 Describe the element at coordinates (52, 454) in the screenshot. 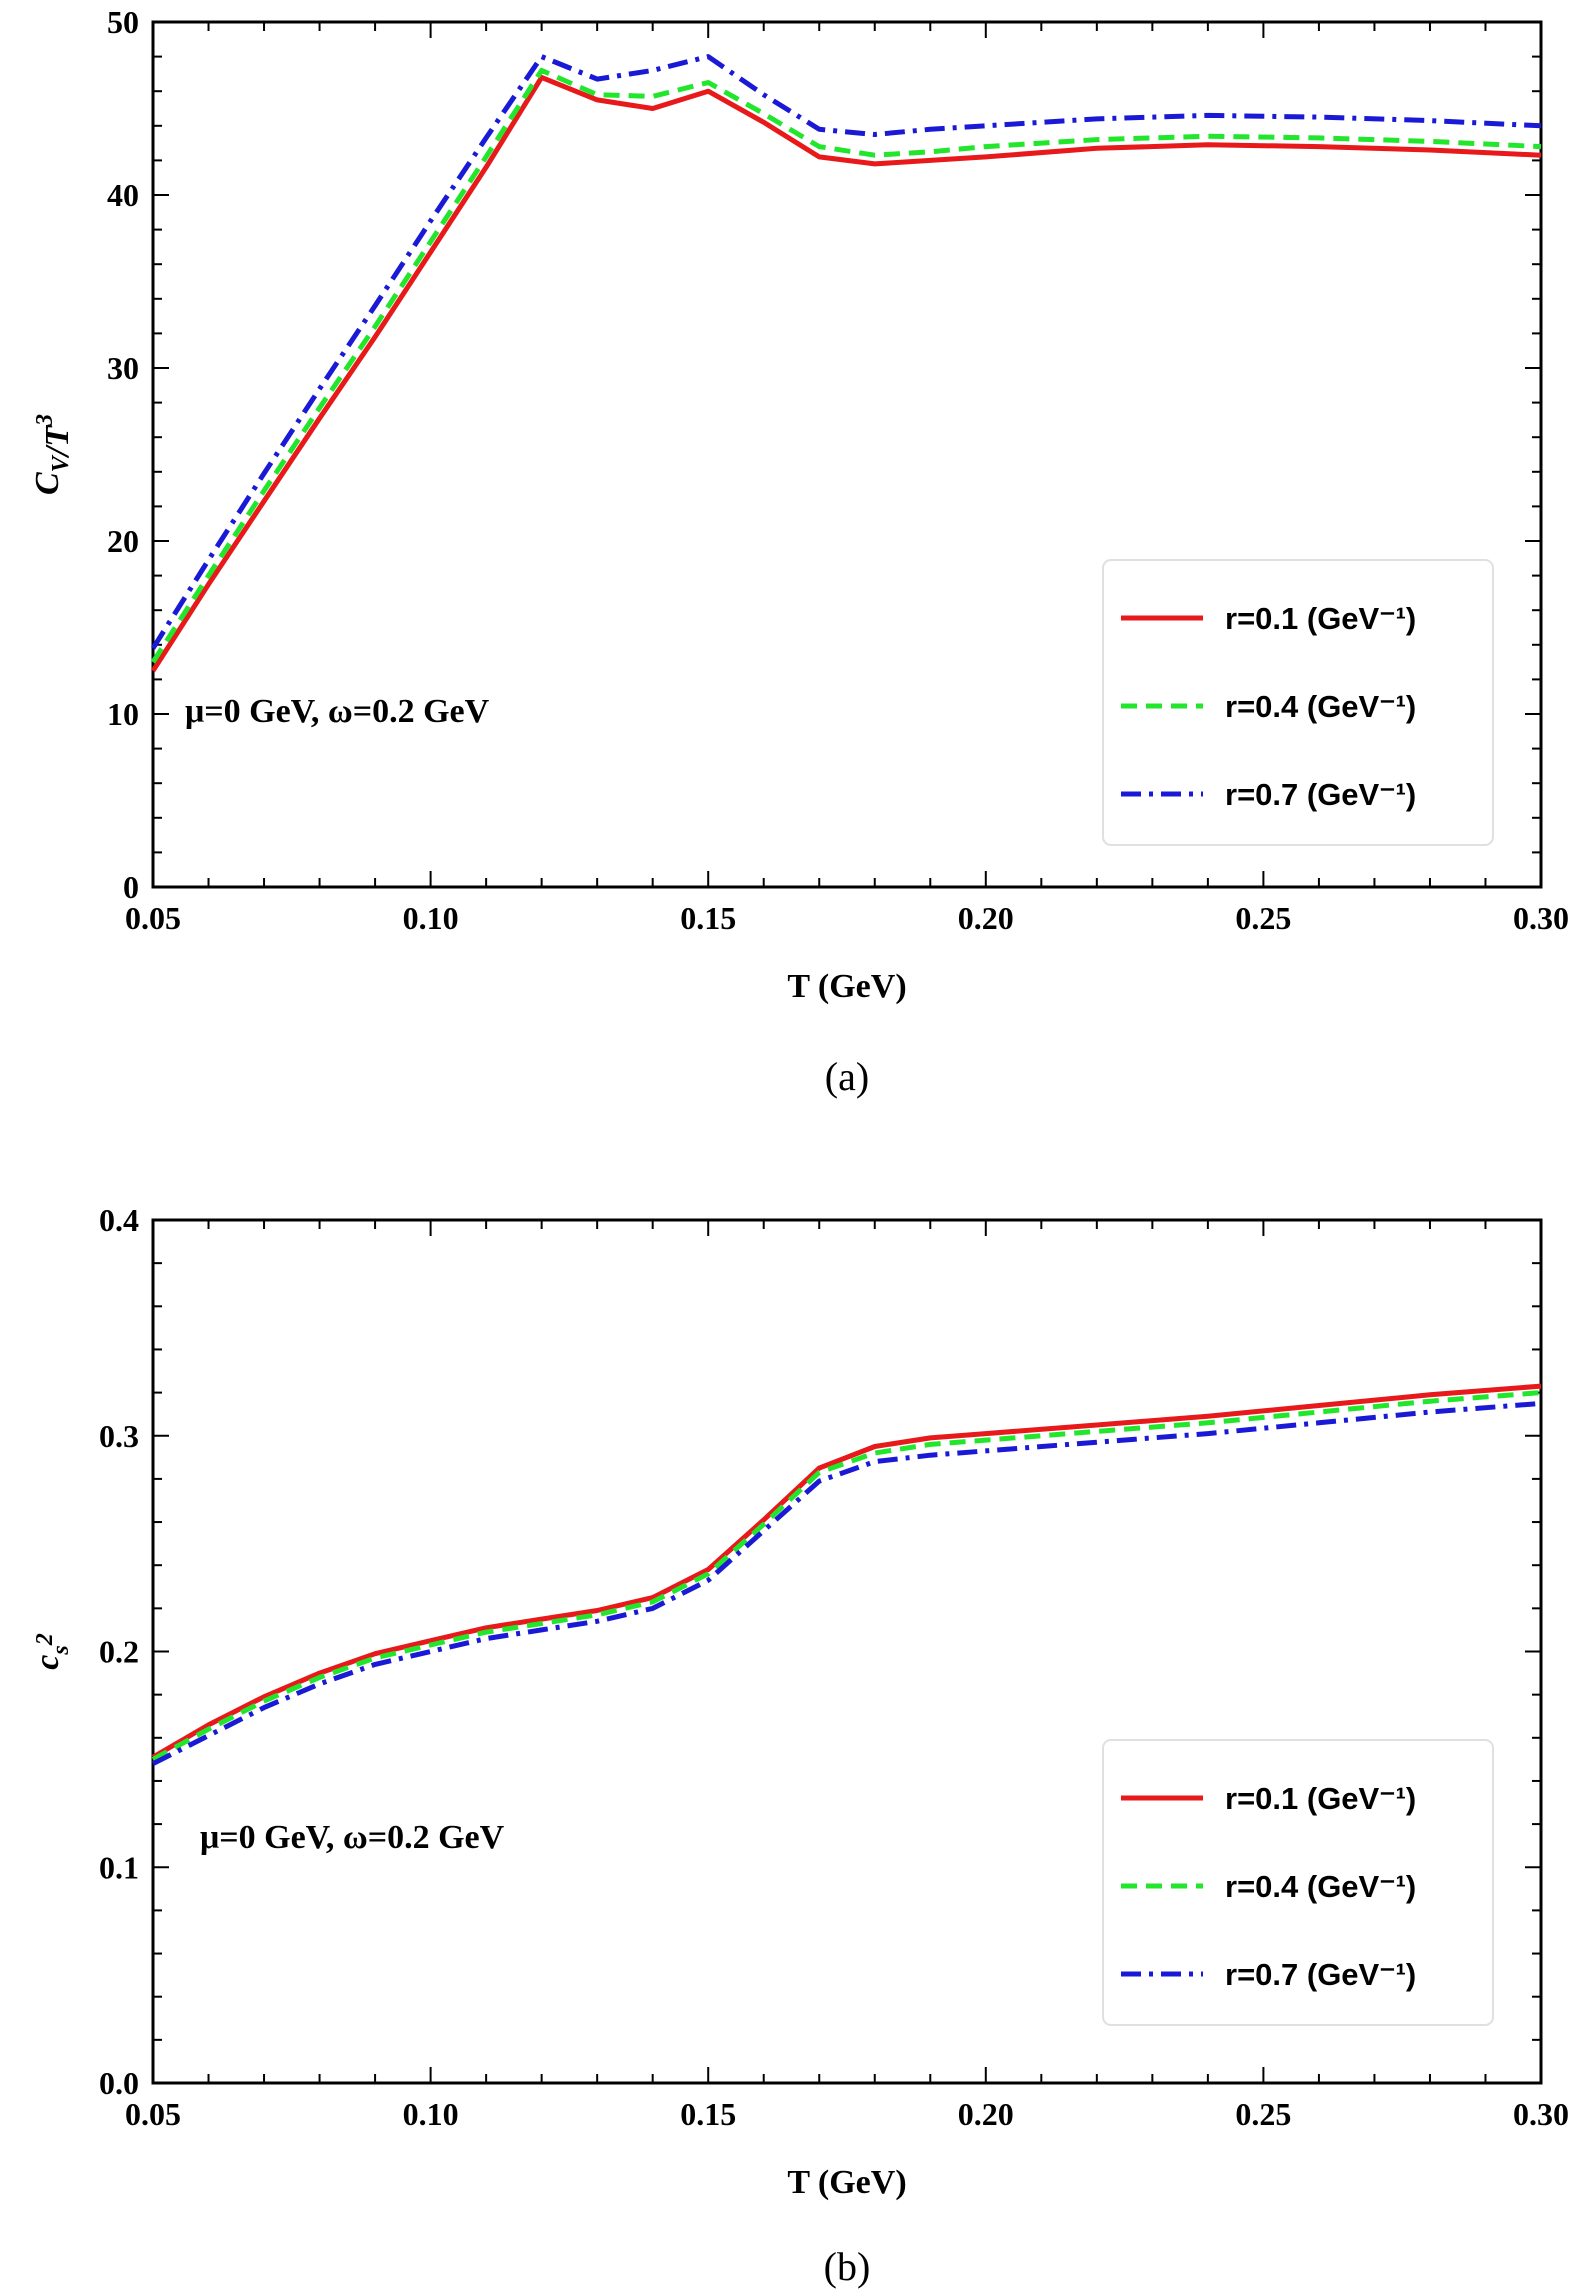

I see `y-axis-title: CV/T3` at that location.